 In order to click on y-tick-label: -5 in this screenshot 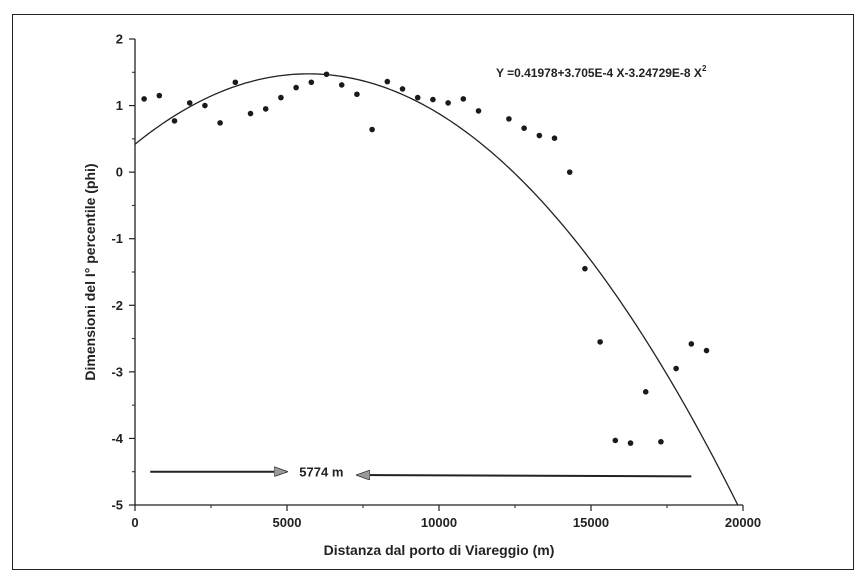, I will do `click(117, 505)`.